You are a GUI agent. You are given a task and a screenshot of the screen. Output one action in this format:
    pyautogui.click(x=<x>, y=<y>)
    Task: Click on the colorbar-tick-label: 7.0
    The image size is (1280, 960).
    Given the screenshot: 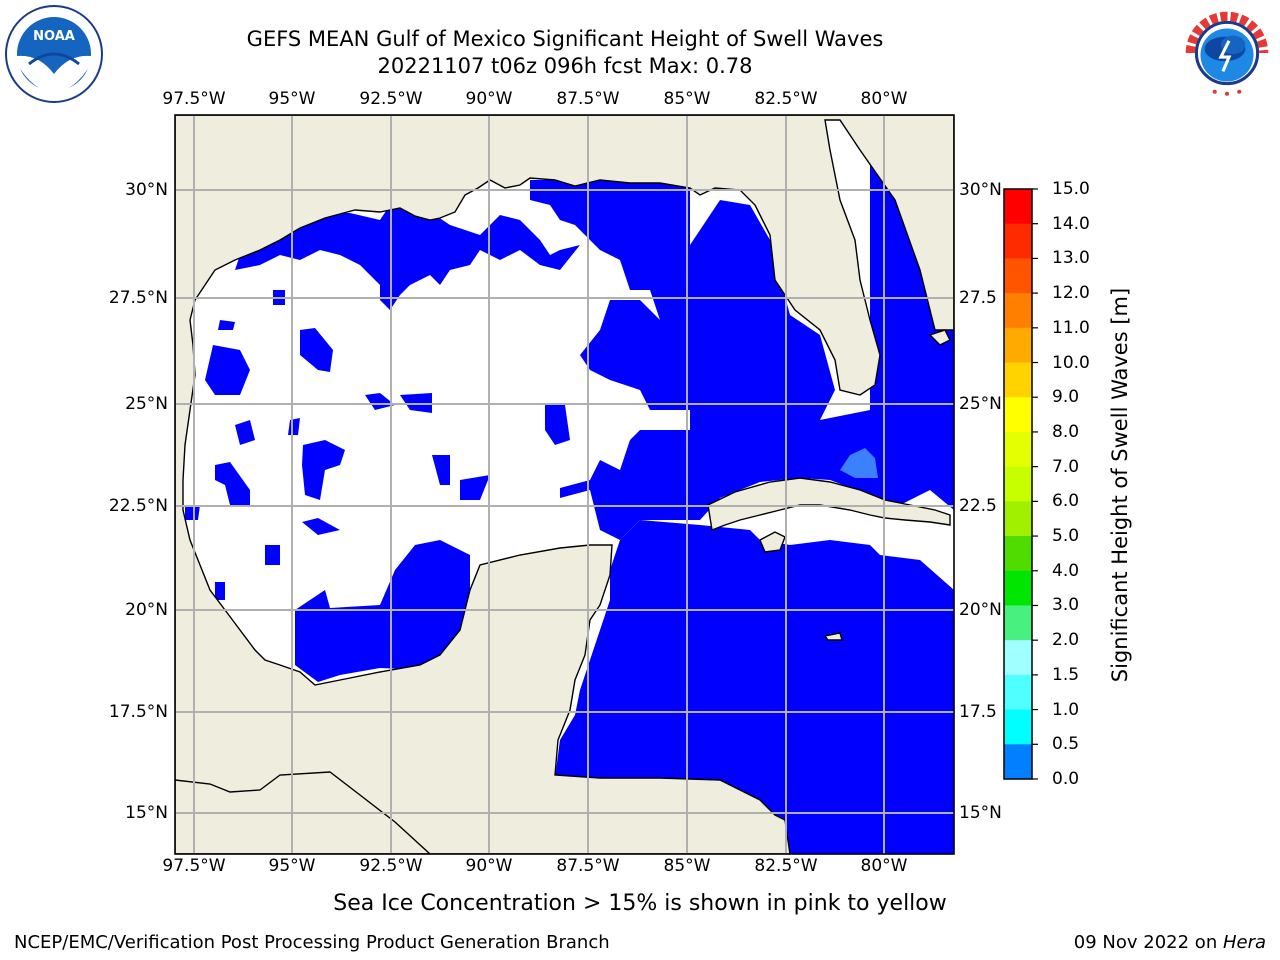 What is the action you would take?
    pyautogui.click(x=1066, y=466)
    